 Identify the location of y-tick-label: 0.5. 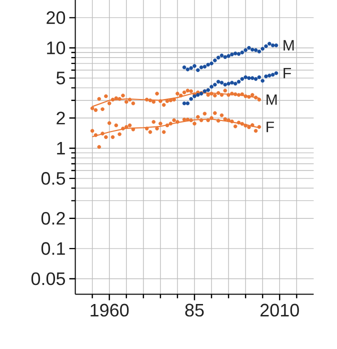
(53, 178).